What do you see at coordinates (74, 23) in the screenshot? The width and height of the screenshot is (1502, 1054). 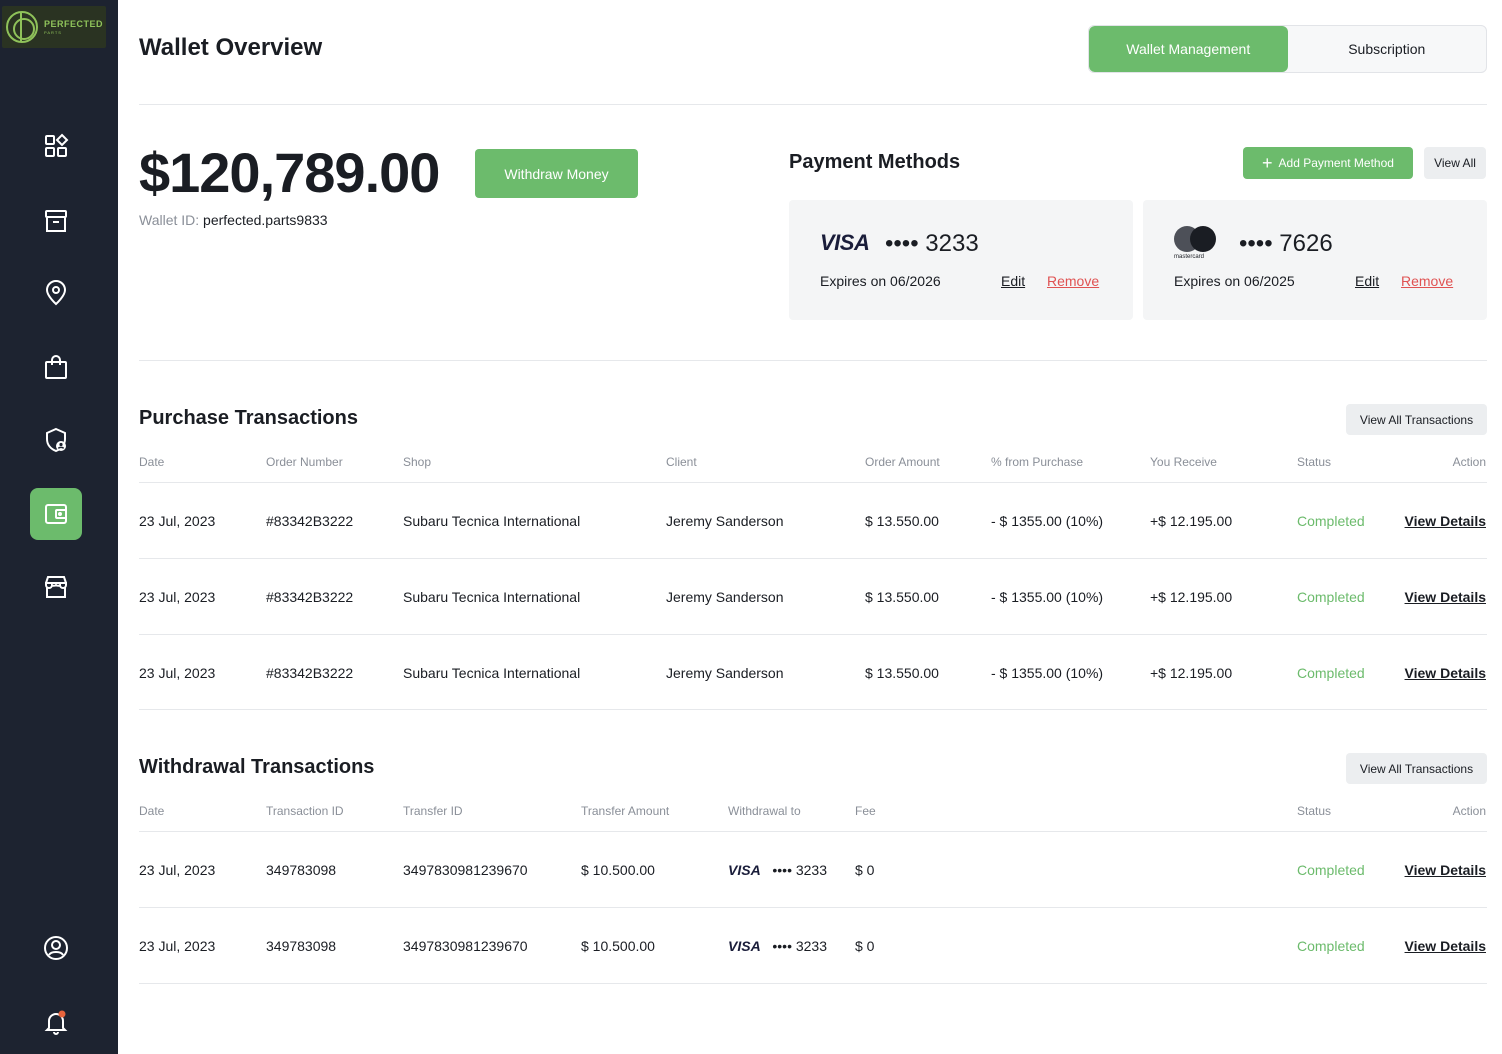 I see `logo-text: PERFECTED` at bounding box center [74, 23].